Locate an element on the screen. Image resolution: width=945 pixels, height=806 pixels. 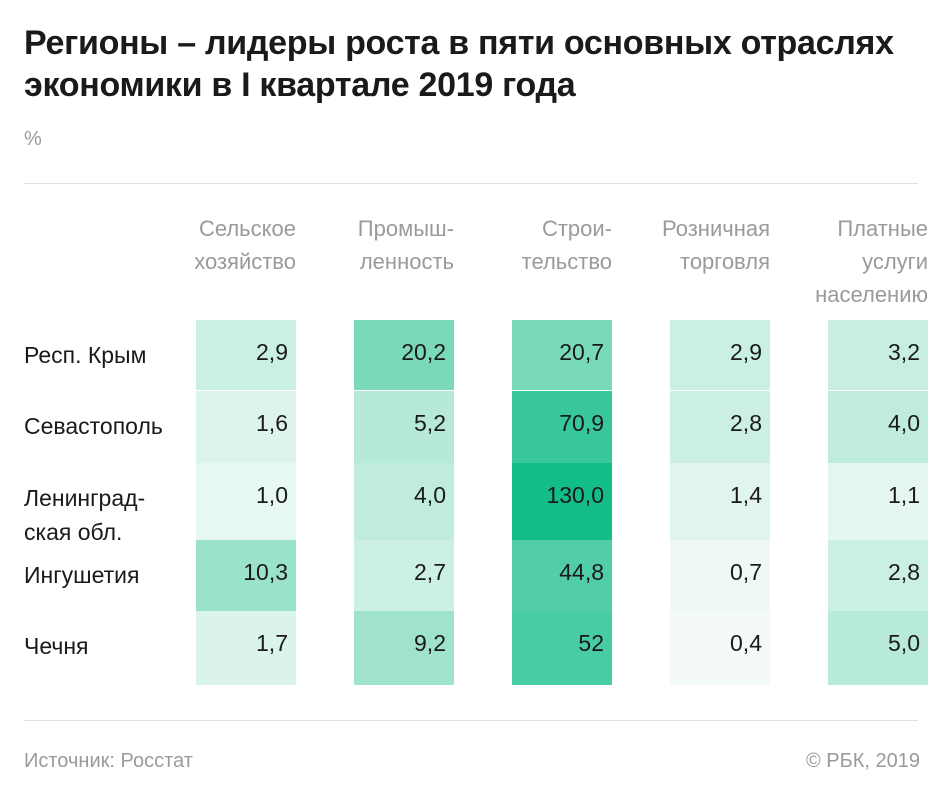
heatmap-cell: 1,1 is located at coordinates (878, 501).